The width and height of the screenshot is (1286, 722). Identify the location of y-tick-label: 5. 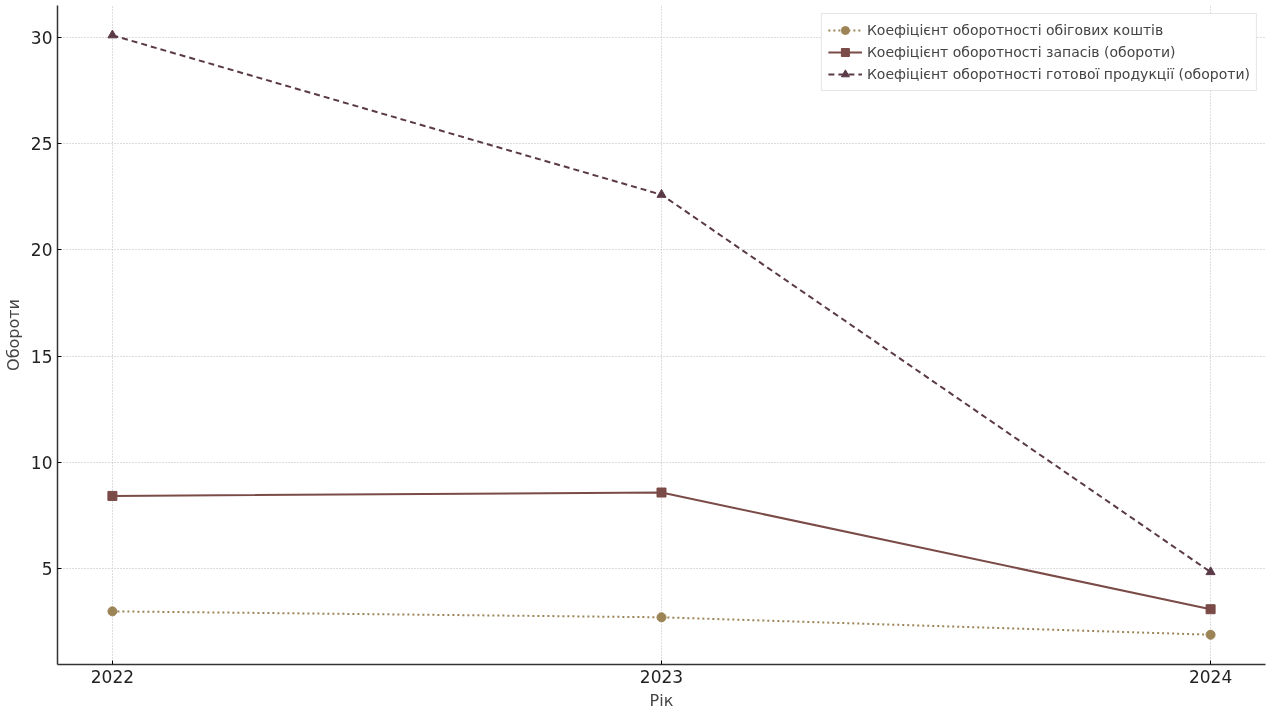
(47, 569).